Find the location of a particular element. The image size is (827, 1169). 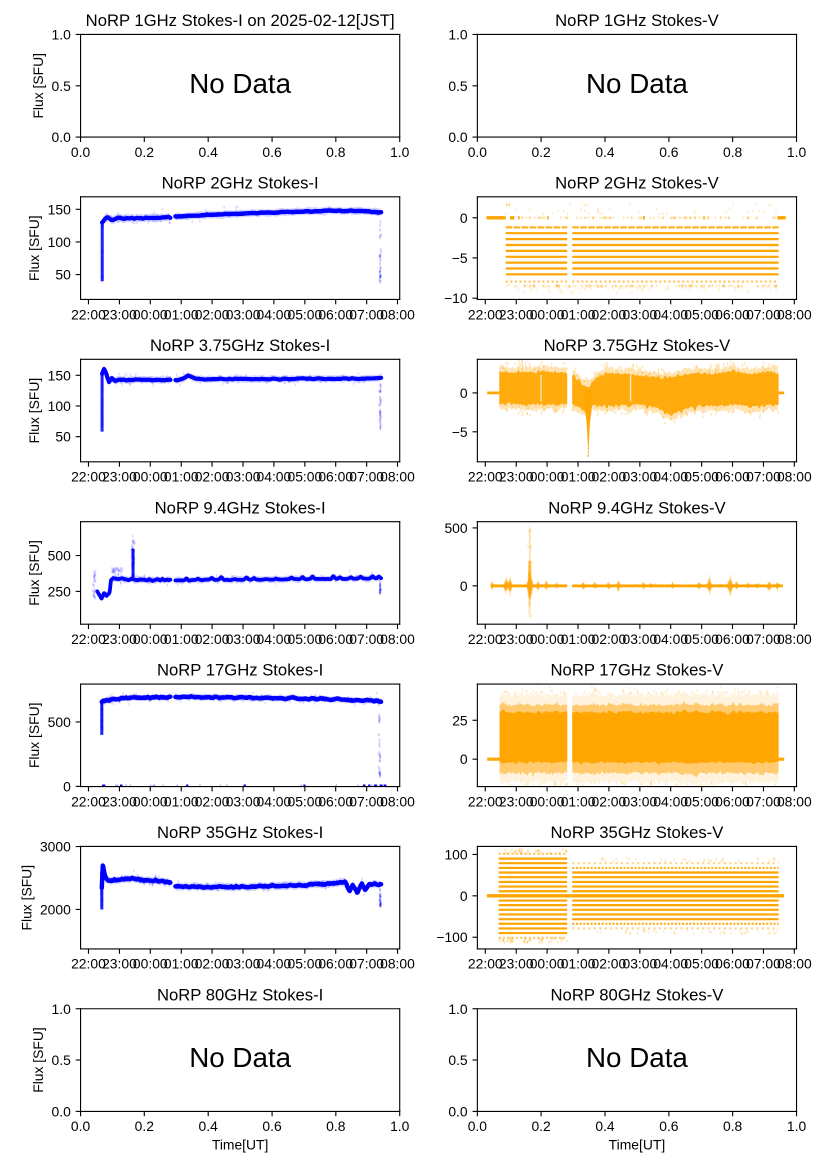

svg-text: NoRP 9.4GHz Stokes-V is located at coordinates (637, 507).